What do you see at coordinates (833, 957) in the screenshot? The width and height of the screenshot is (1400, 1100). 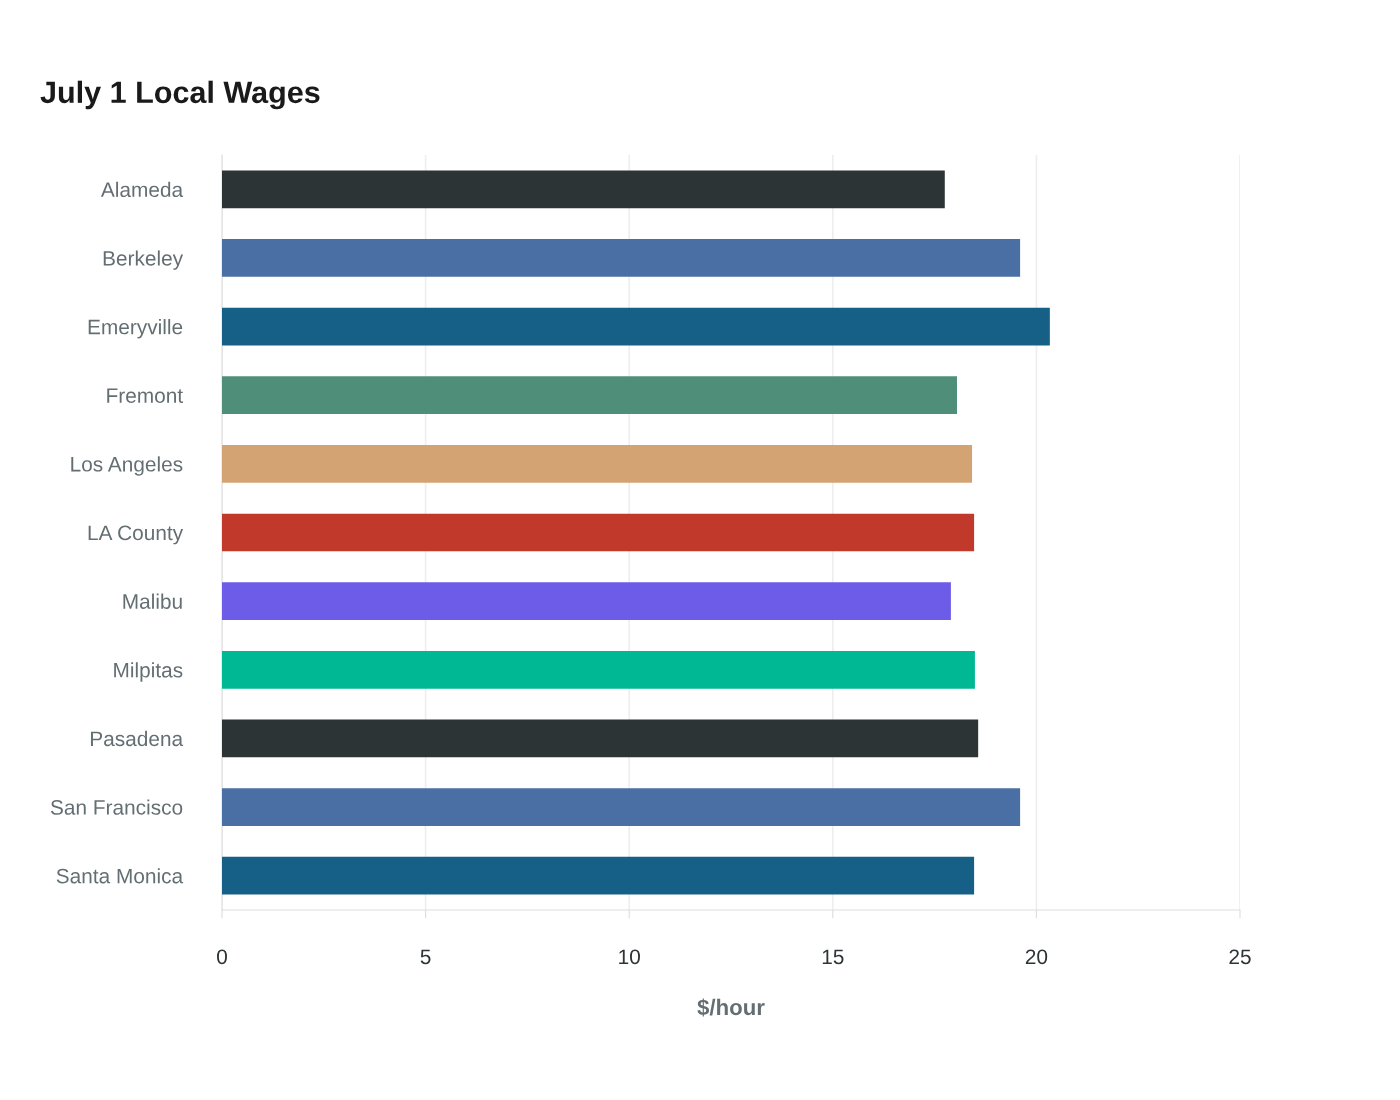 I see `x-tick-label: 15` at bounding box center [833, 957].